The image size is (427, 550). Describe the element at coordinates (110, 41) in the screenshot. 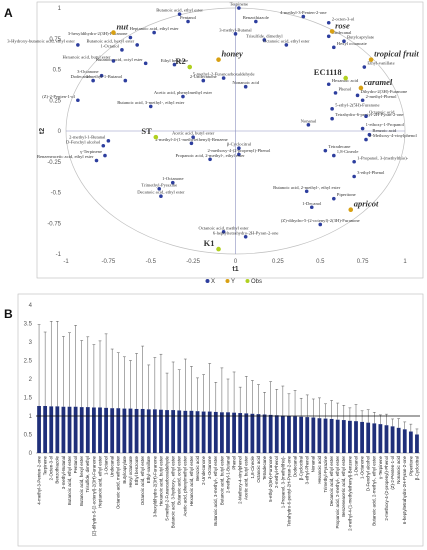

I see `x-variable-label: Butanoic acid, hexyl ester` at that location.